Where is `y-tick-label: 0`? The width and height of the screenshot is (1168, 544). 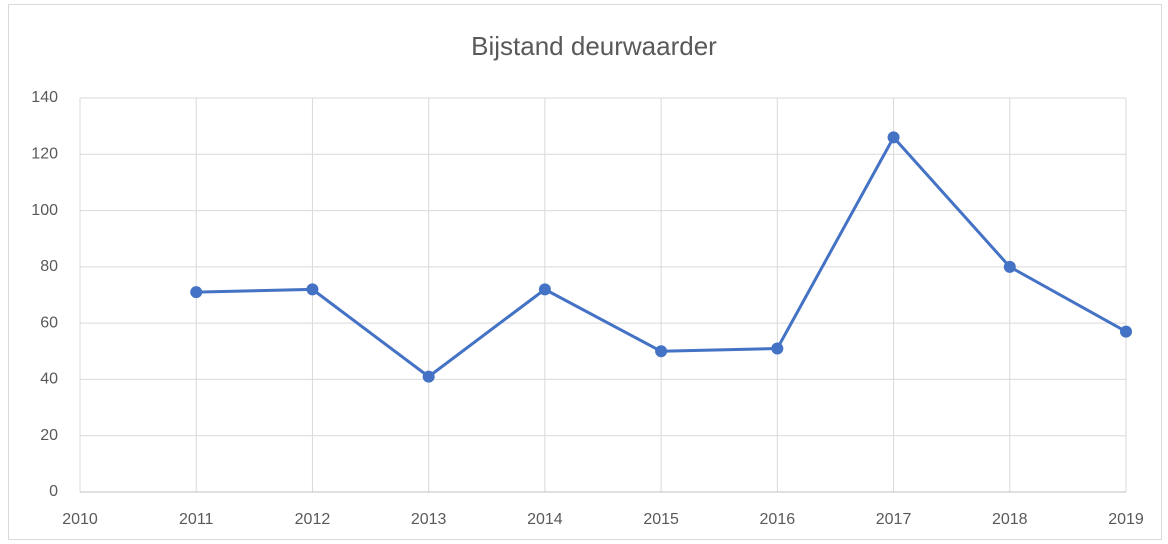
y-tick-label: 0 is located at coordinates (53, 491).